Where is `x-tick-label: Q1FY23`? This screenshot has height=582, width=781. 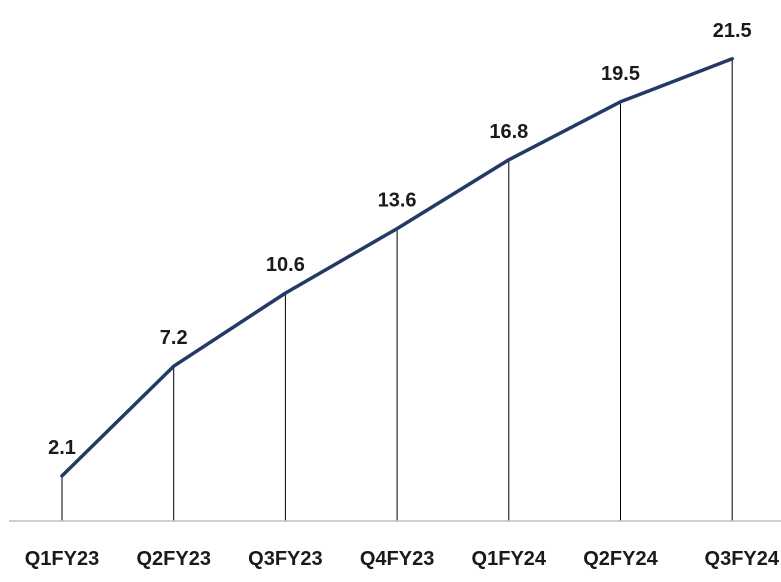 x-tick-label: Q1FY23 is located at coordinates (62, 559).